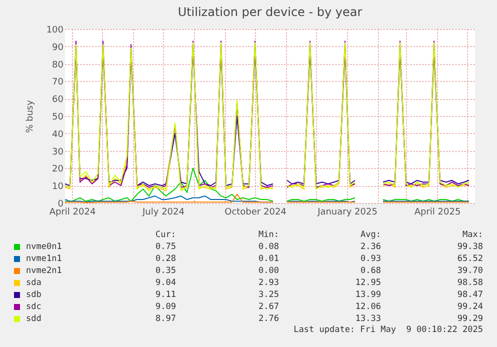 The image size is (497, 347). What do you see at coordinates (72, 213) in the screenshot?
I see `x-tick-label: April 2024` at bounding box center [72, 213].